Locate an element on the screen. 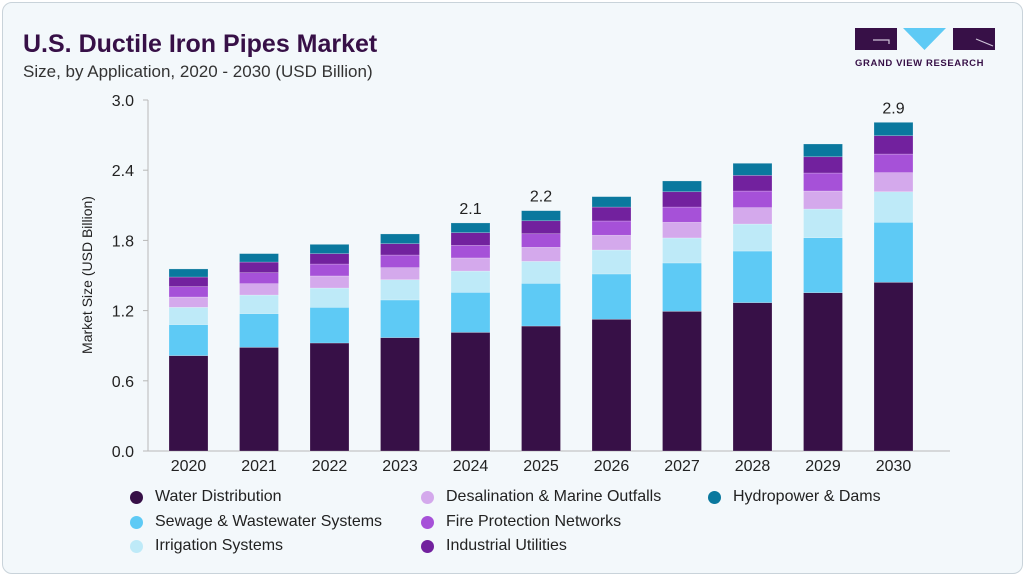 The image size is (1025, 576). bar-segment-hydropower-dams-2025 is located at coordinates (541, 216).